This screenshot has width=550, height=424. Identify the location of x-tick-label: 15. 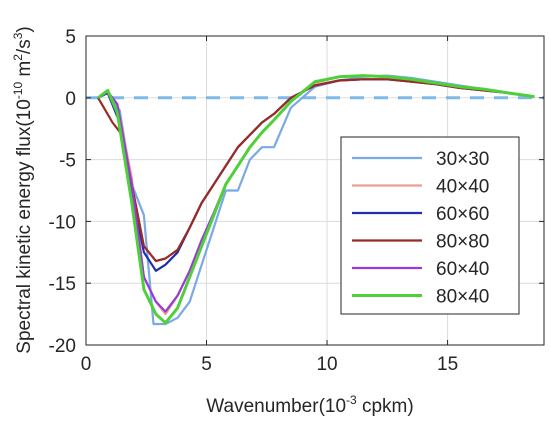
(447, 364).